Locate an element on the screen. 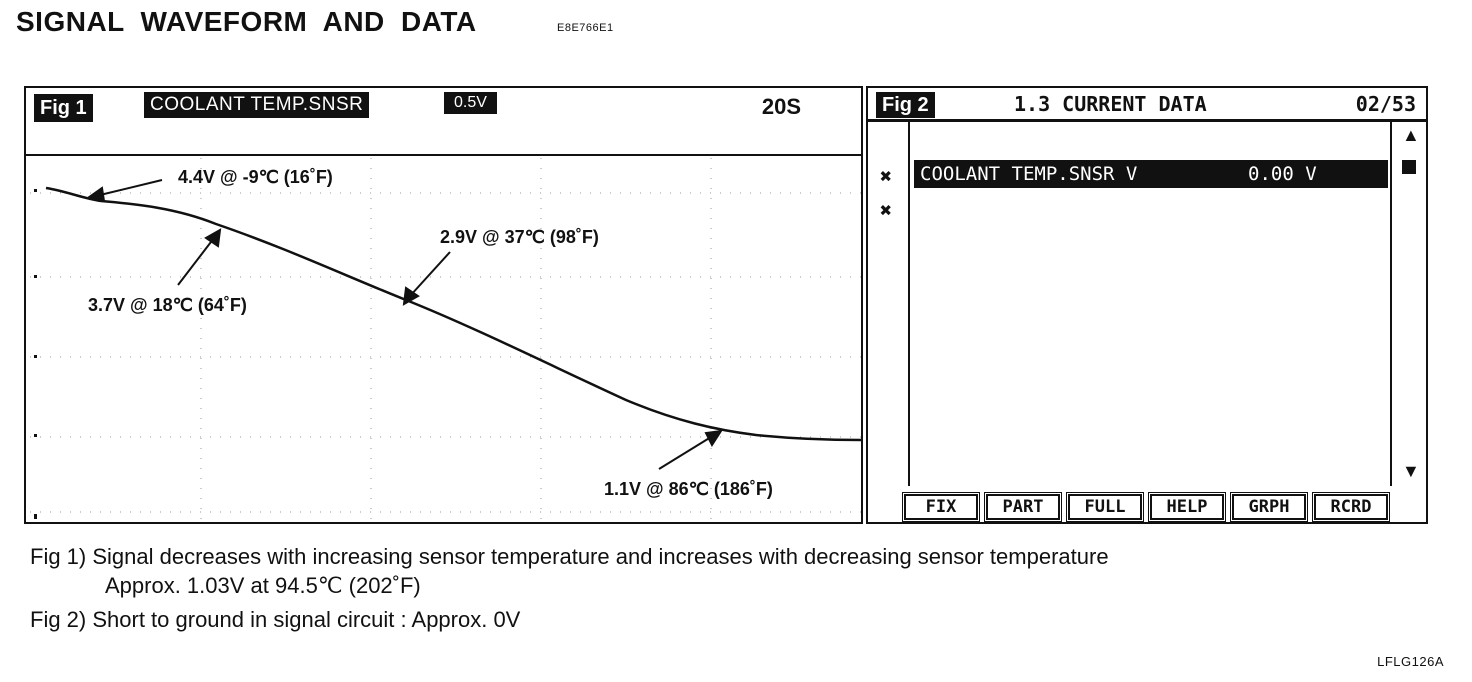  fig1-label: Fig 1 is located at coordinates (63, 108).